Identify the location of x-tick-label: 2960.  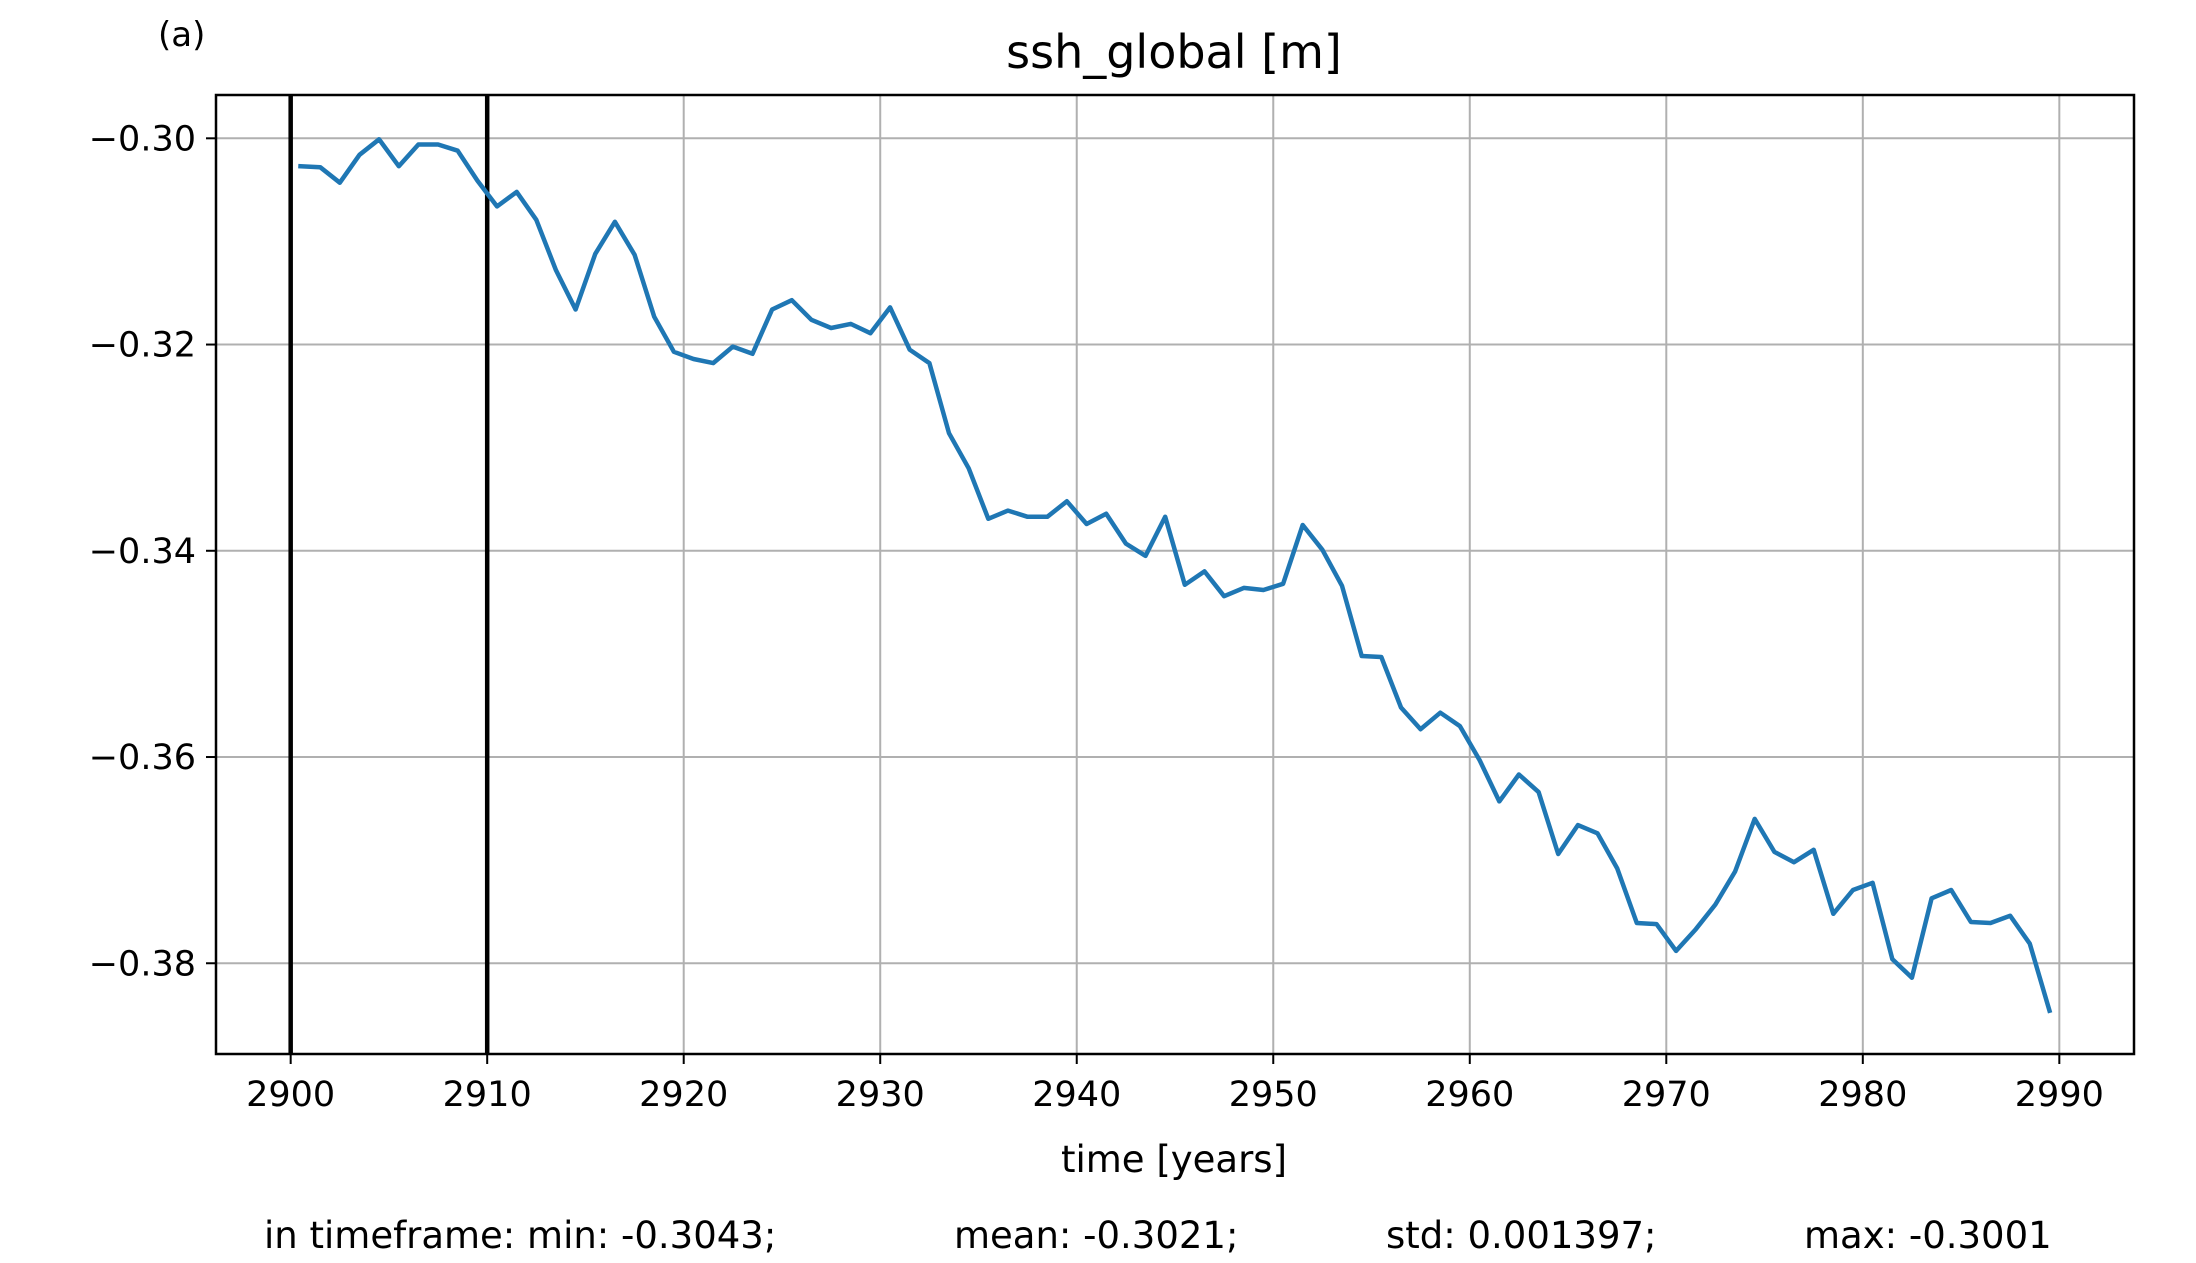
(1469, 1095).